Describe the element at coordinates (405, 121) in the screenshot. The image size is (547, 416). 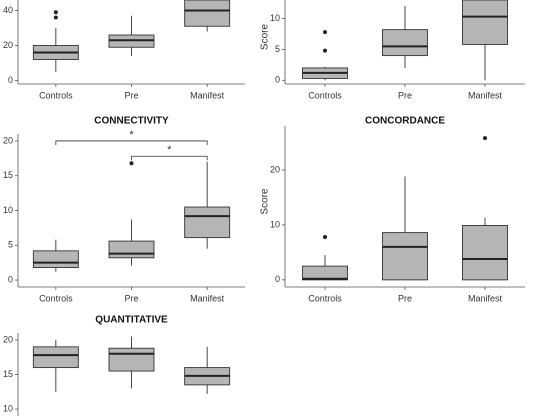
I see `panel-title: CONCORDANCE` at that location.